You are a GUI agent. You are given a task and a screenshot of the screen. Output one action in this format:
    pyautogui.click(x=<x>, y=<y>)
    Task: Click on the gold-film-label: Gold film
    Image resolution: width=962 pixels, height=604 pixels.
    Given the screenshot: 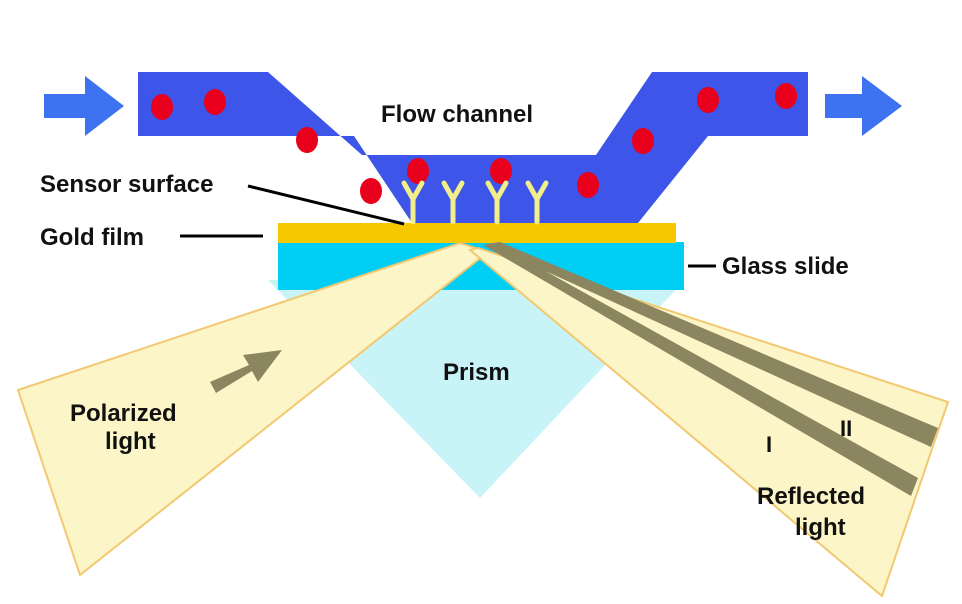 What is the action you would take?
    pyautogui.click(x=92, y=237)
    